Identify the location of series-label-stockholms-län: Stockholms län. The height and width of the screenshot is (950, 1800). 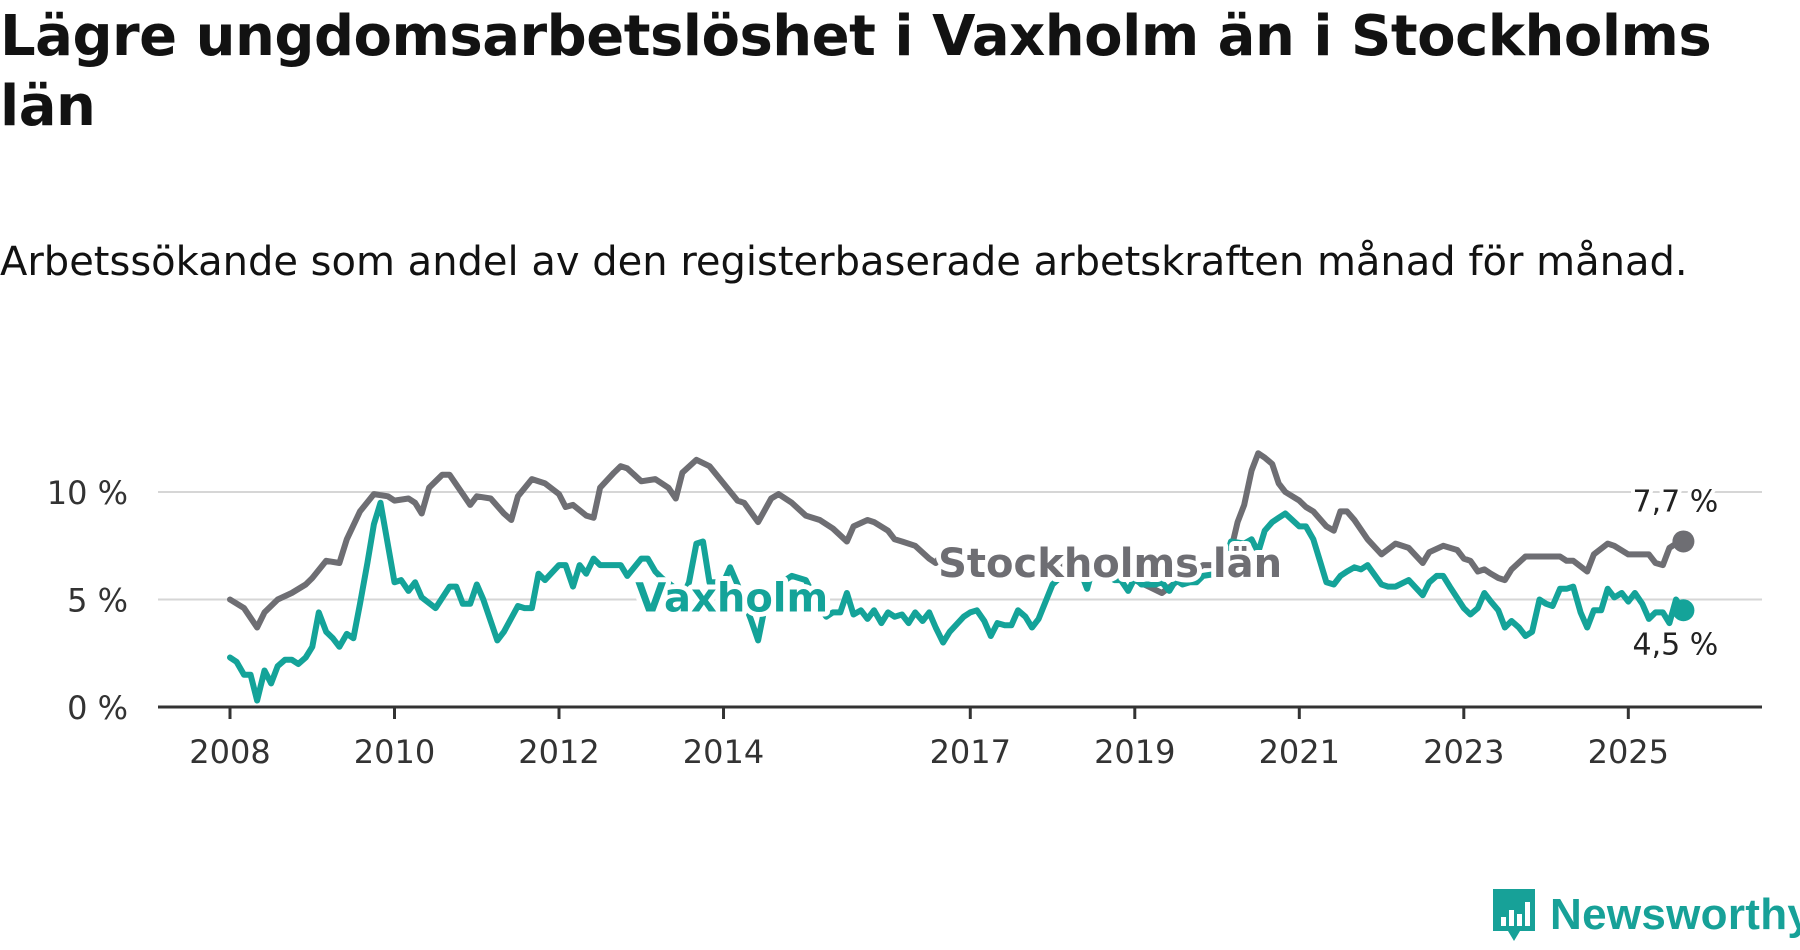
(1110, 564).